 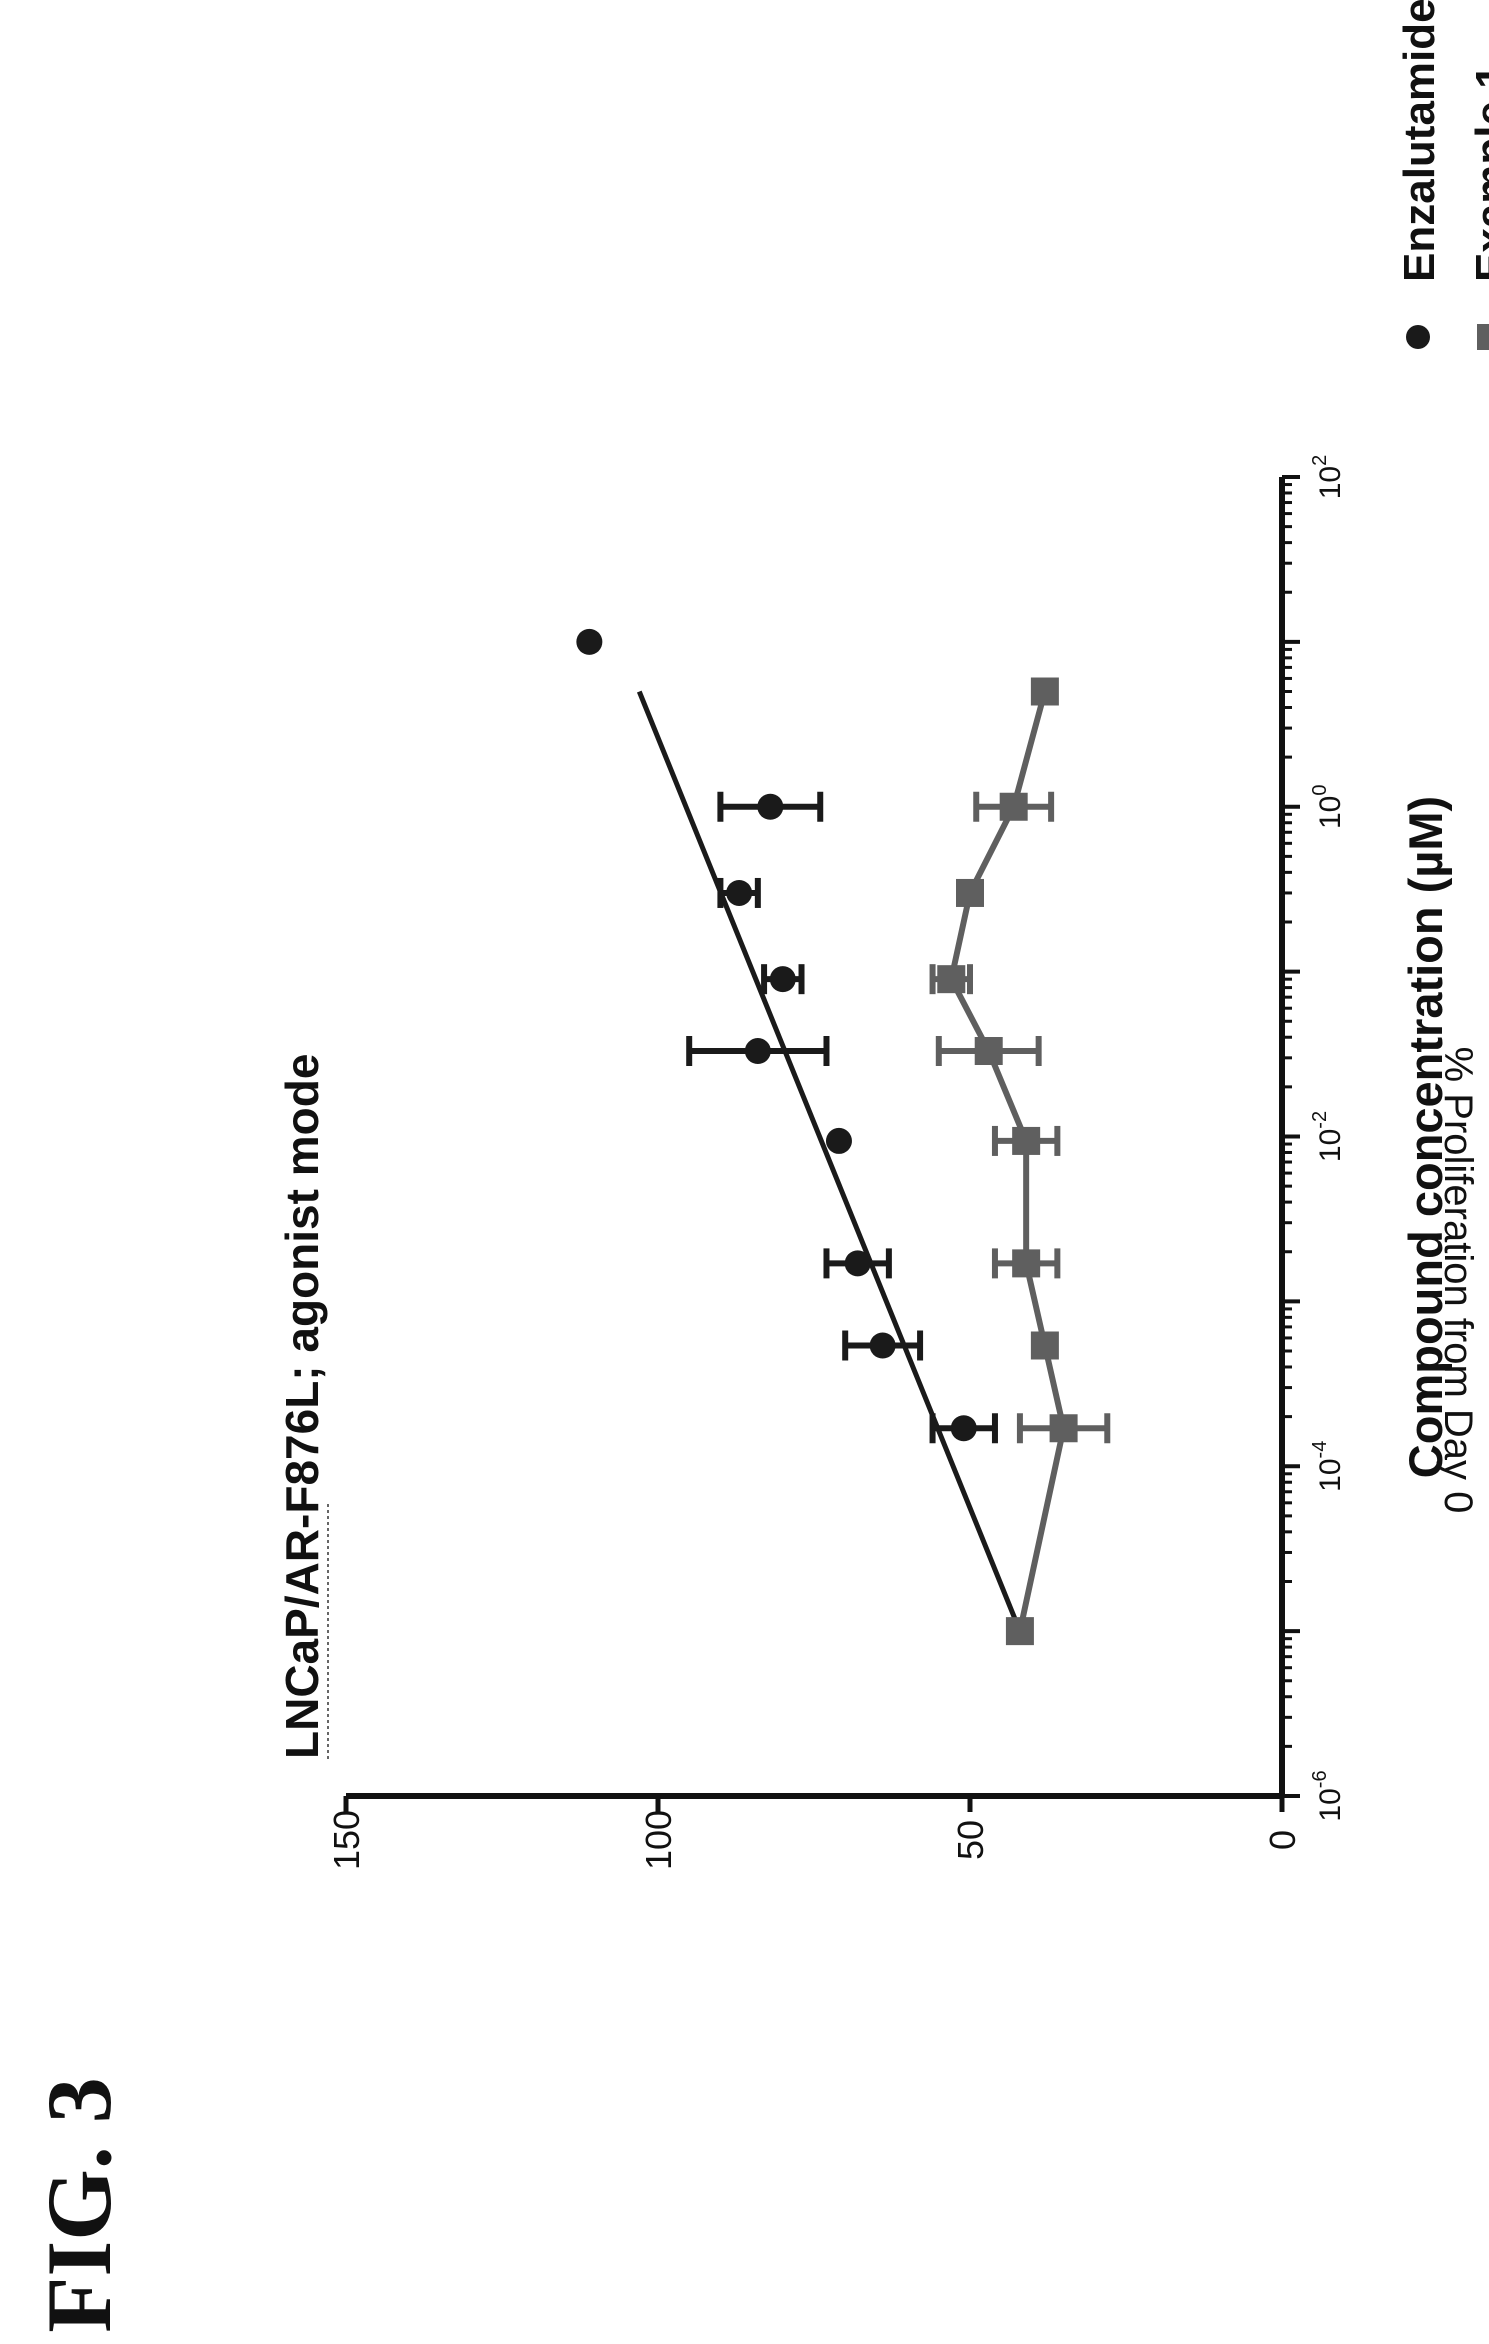 What do you see at coordinates (829, 1161) in the screenshot?
I see `fit-curve` at bounding box center [829, 1161].